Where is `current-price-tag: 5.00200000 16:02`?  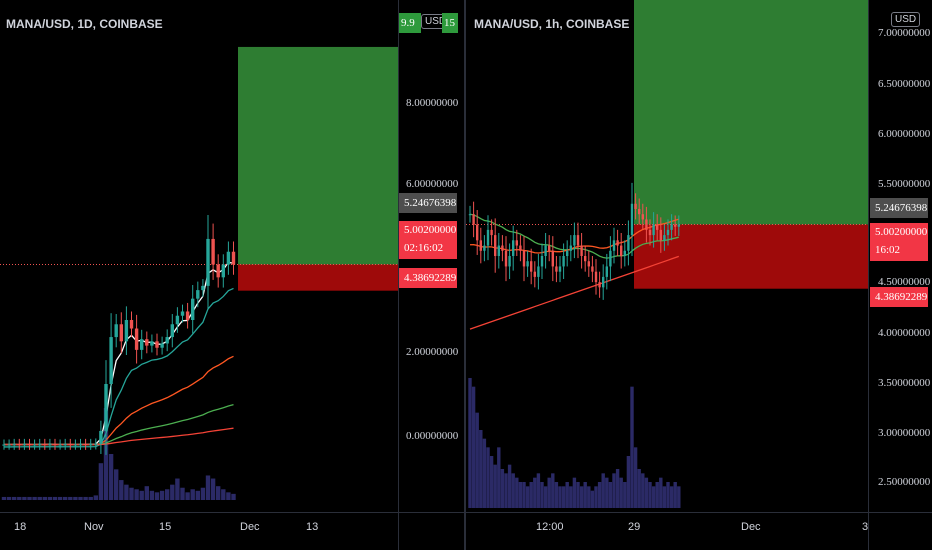 current-price-tag: 5.00200000 16:02 is located at coordinates (899, 242).